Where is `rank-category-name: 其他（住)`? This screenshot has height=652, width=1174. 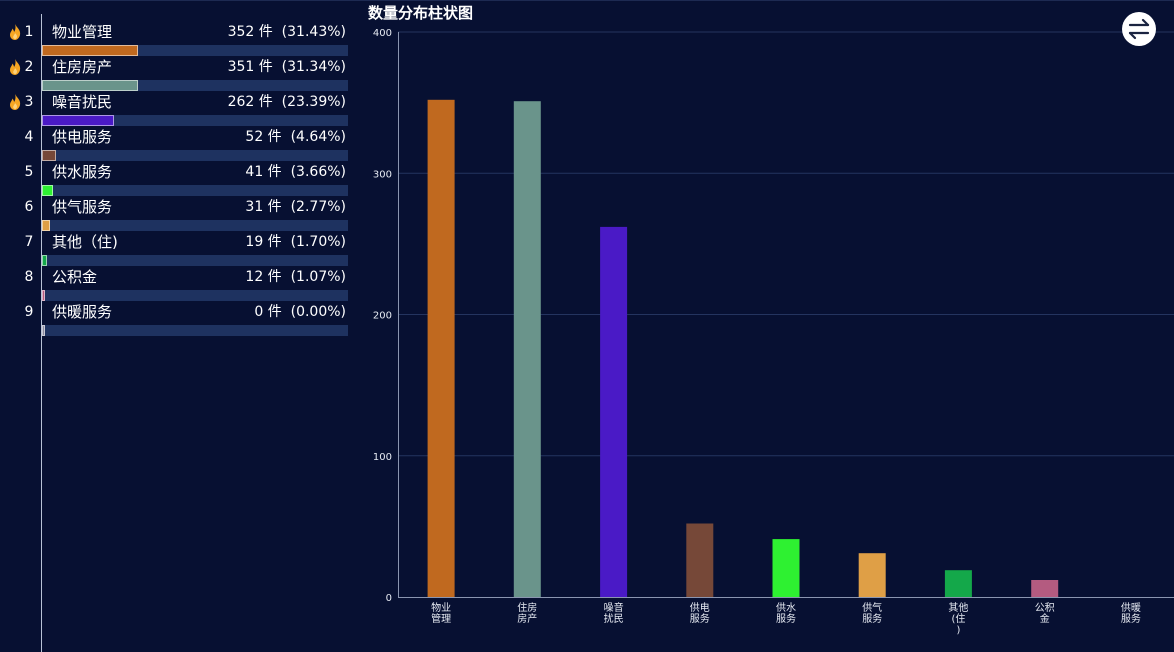 rank-category-name: 其他（住) is located at coordinates (85, 242).